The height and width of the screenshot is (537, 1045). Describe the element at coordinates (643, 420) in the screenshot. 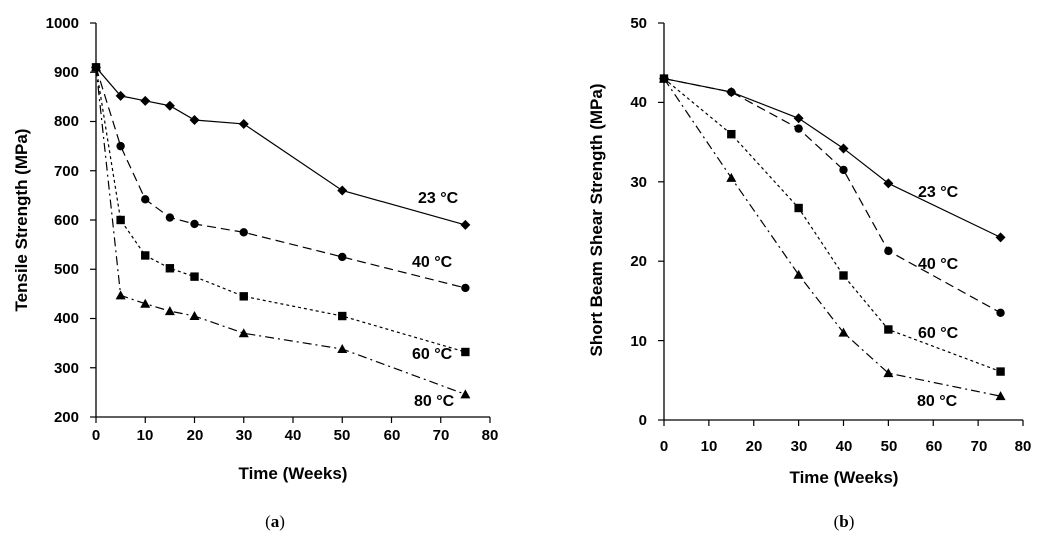

I see `panel-b-ytick-label: 0` at that location.